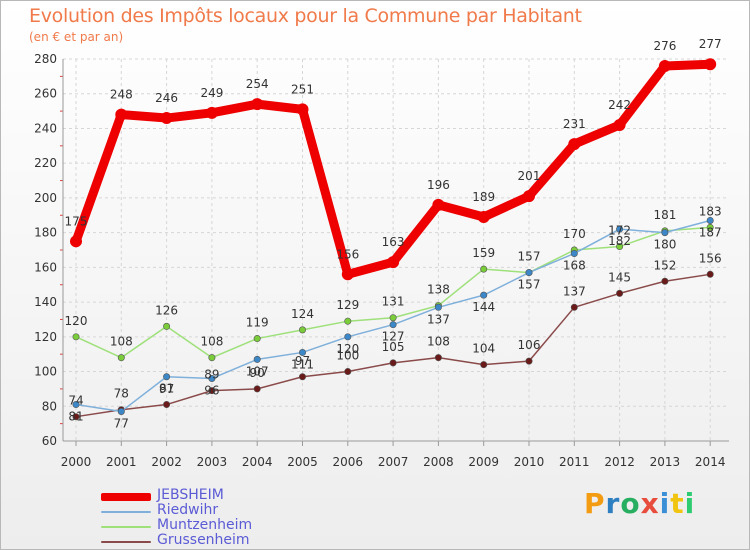 The image size is (750, 550). Describe the element at coordinates (211, 93) in the screenshot. I see `data-label: 249` at that location.